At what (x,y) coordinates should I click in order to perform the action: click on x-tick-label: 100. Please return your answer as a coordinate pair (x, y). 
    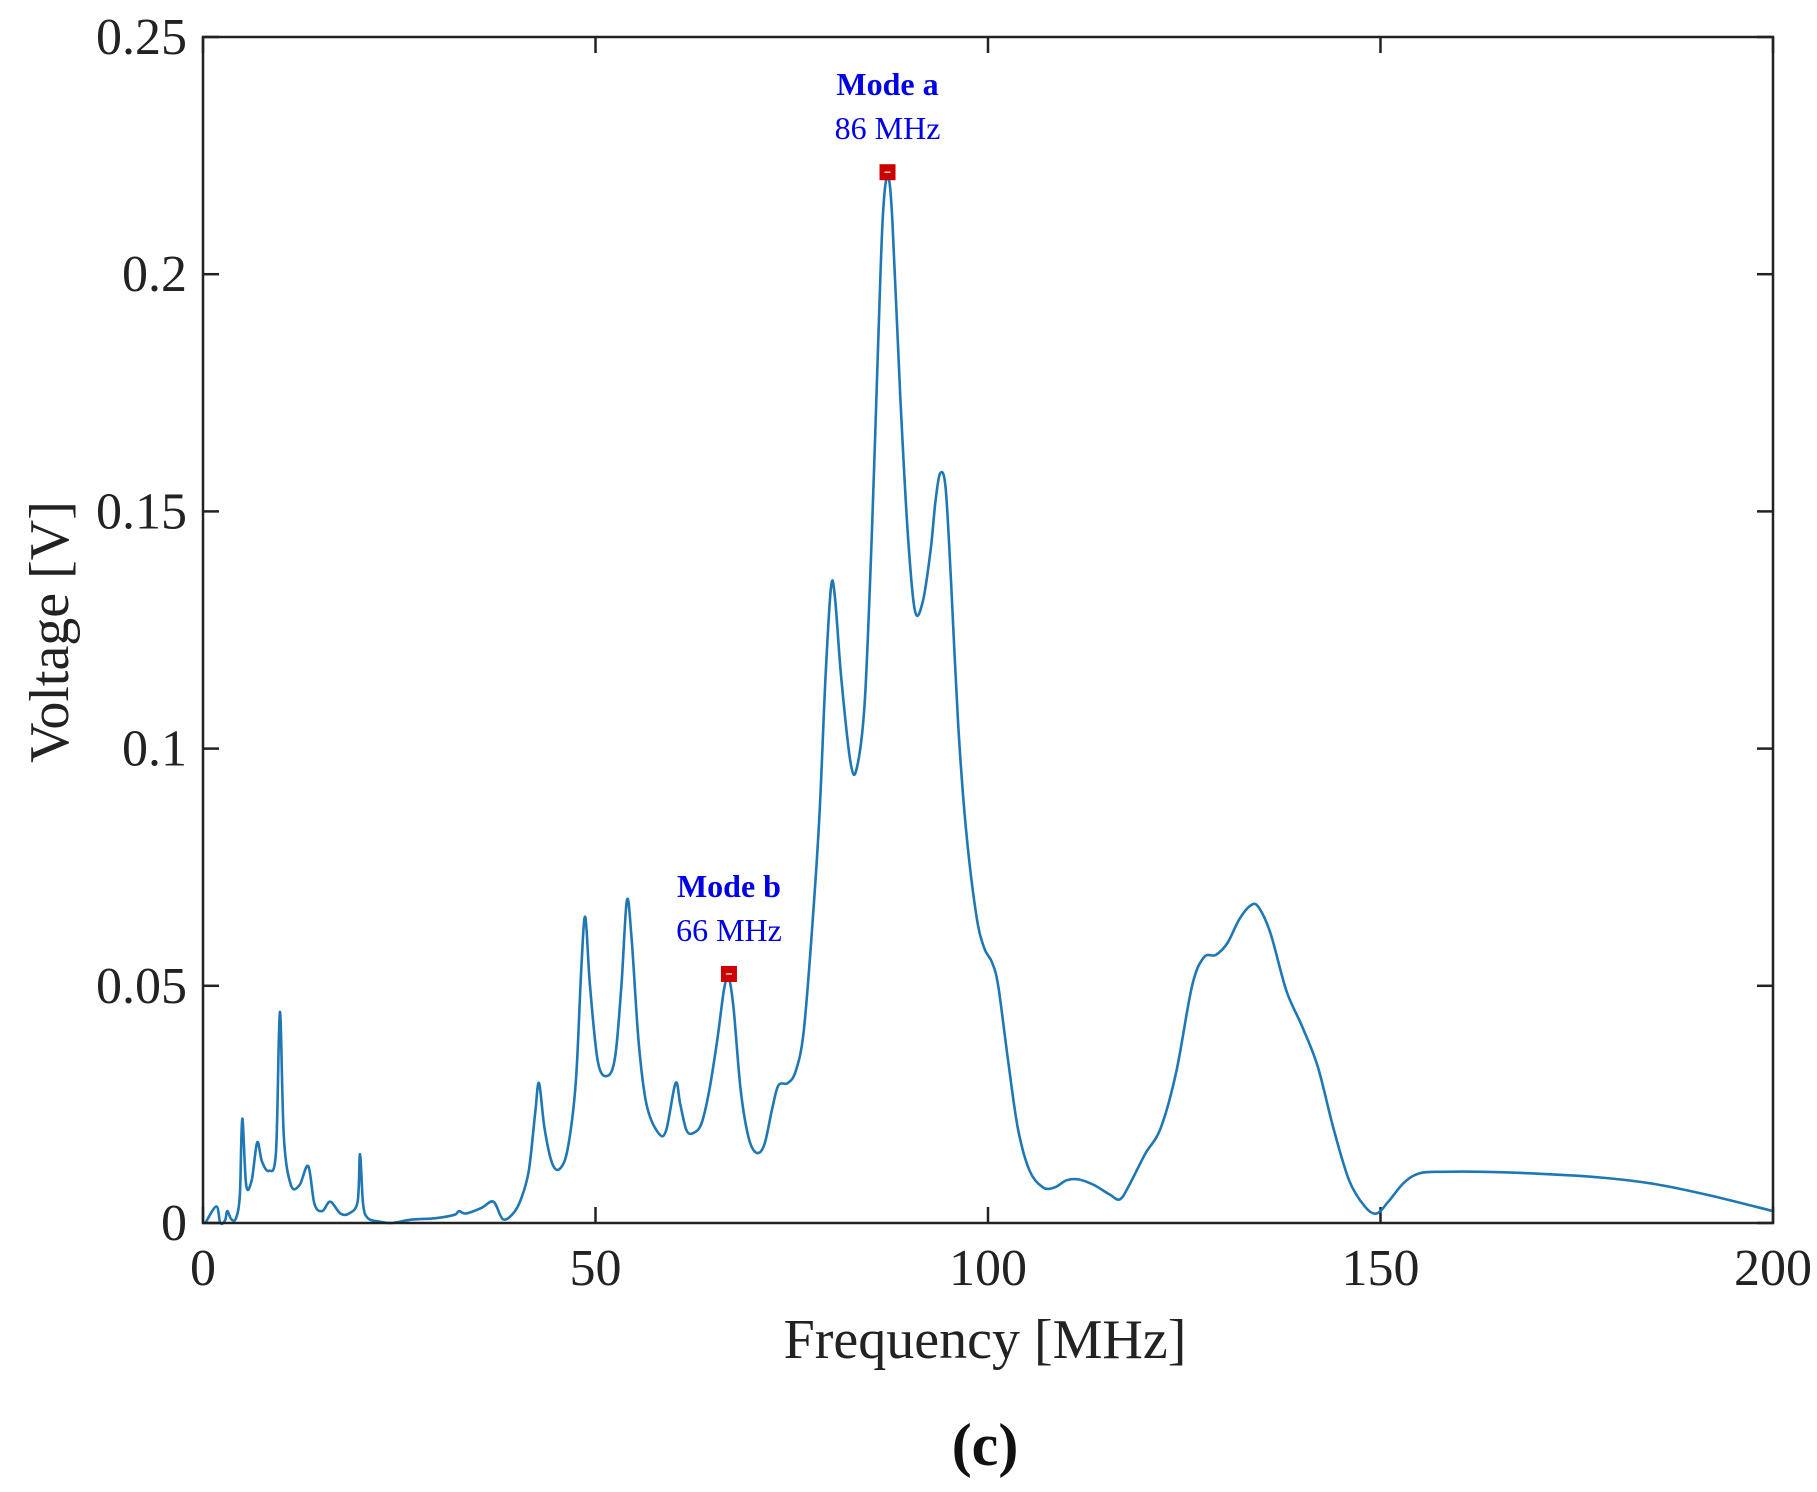
    Looking at the image, I should click on (988, 1268).